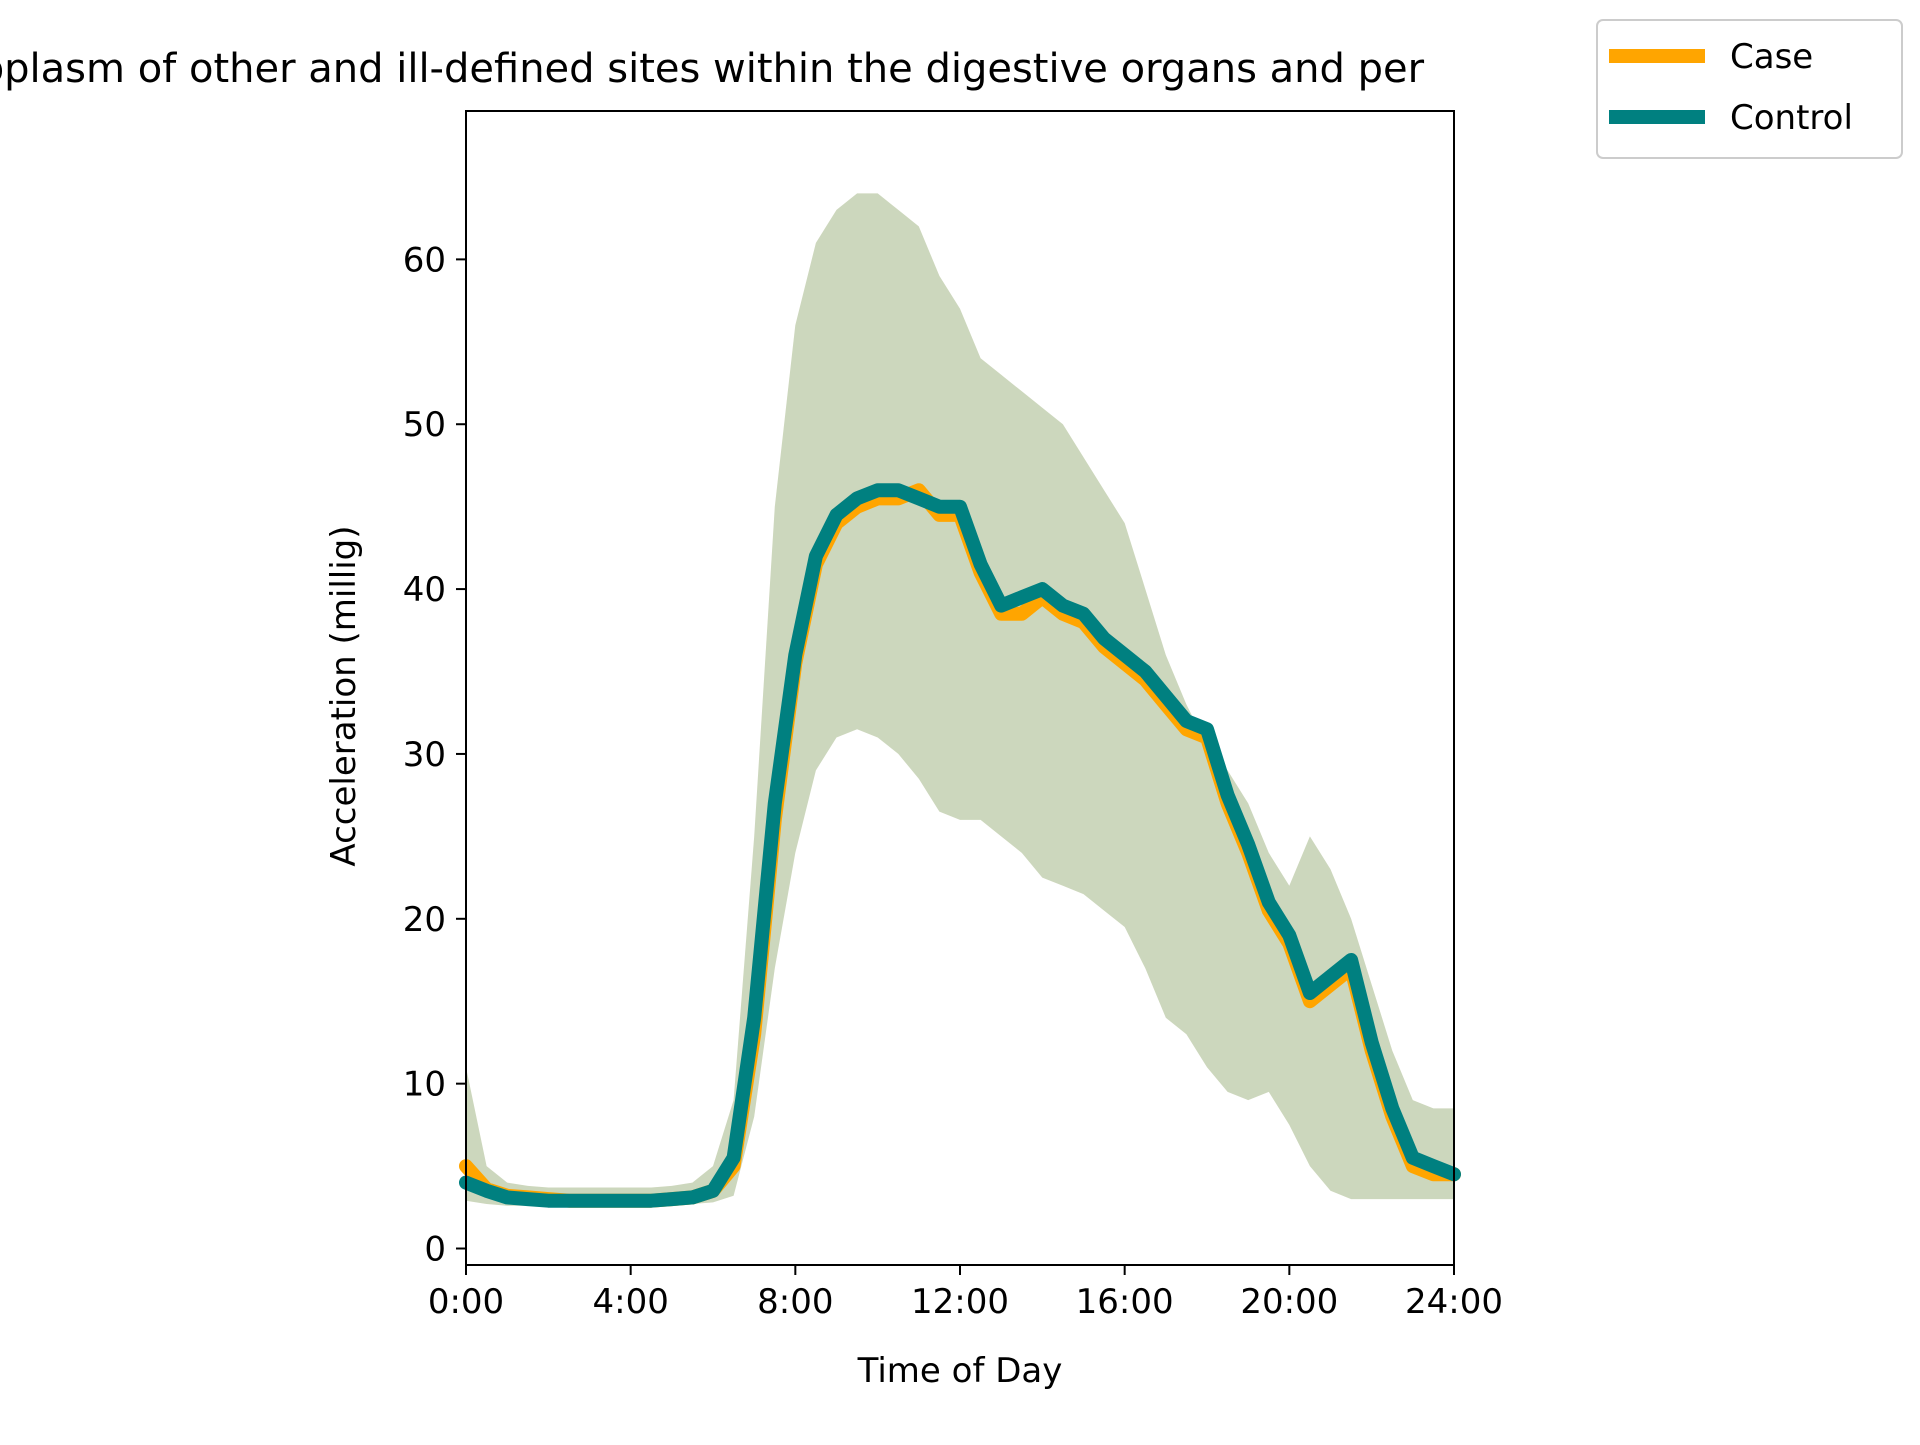 The height and width of the screenshot is (1445, 1920). What do you see at coordinates (1125, 1302) in the screenshot?
I see `x-tick-label: 16:00` at bounding box center [1125, 1302].